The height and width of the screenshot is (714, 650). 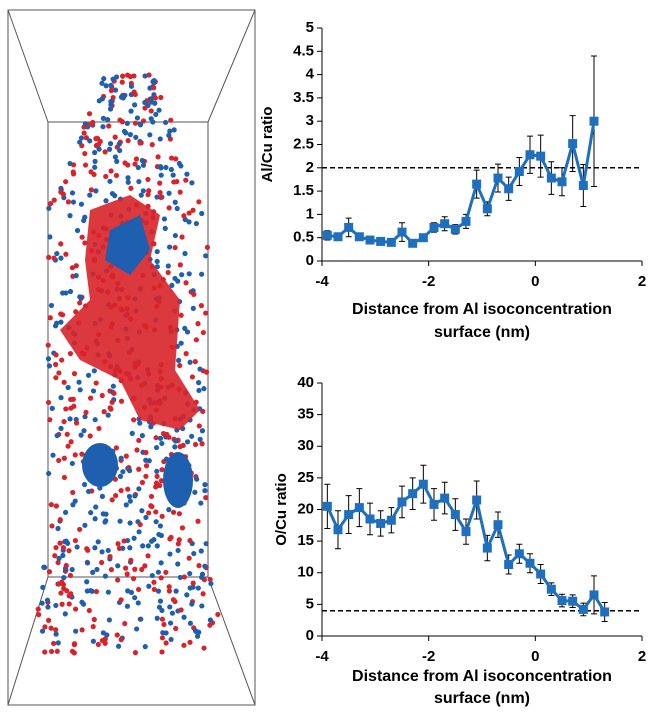 I want to click on cu-region, so click(x=100, y=465).